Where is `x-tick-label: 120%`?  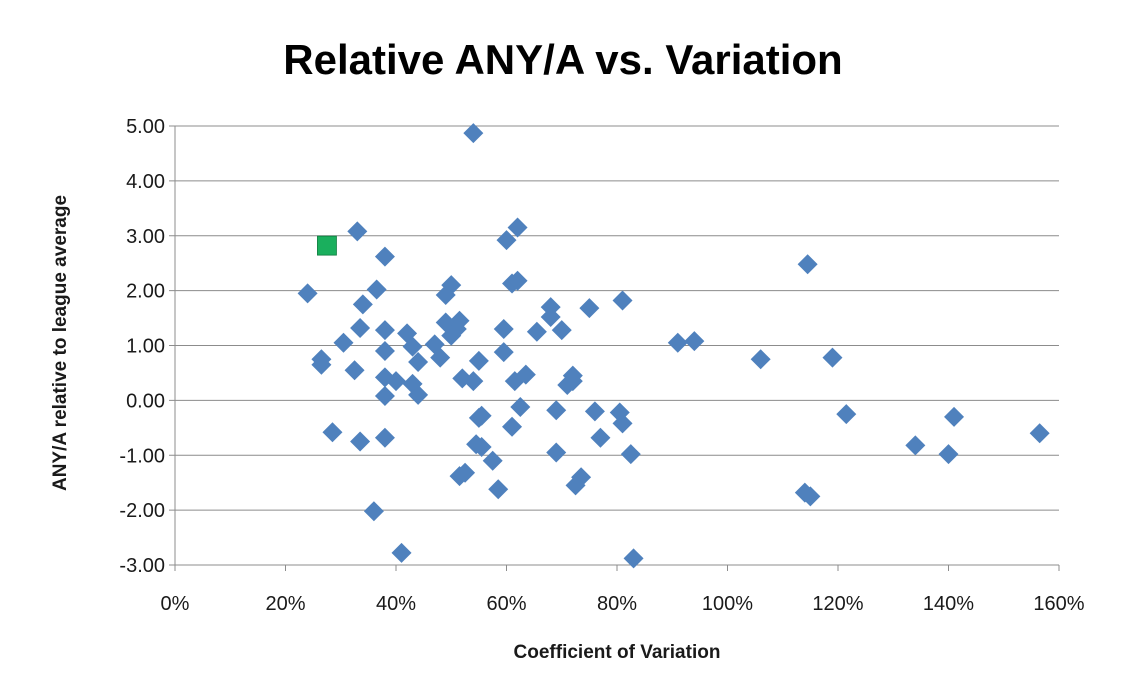 x-tick-label: 120% is located at coordinates (837, 604).